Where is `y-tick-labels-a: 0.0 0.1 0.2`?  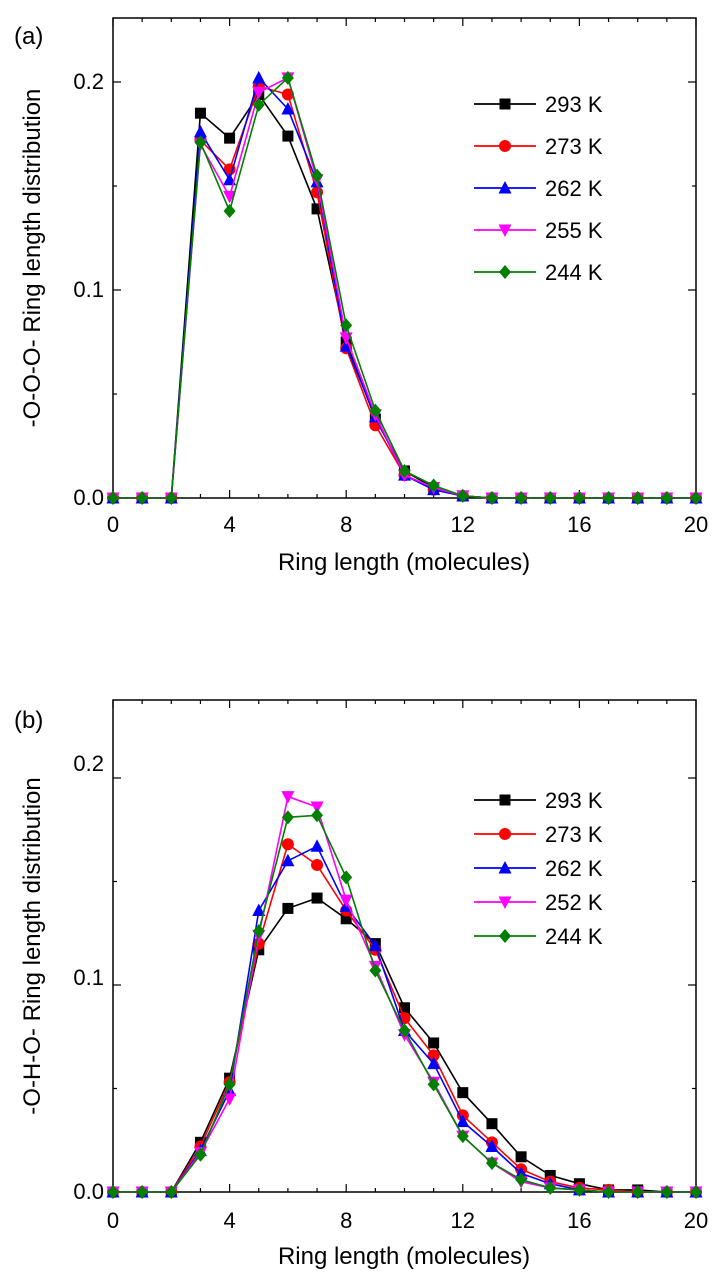
y-tick-labels-a: 0.0 0.1 0.2 is located at coordinates (88, 289).